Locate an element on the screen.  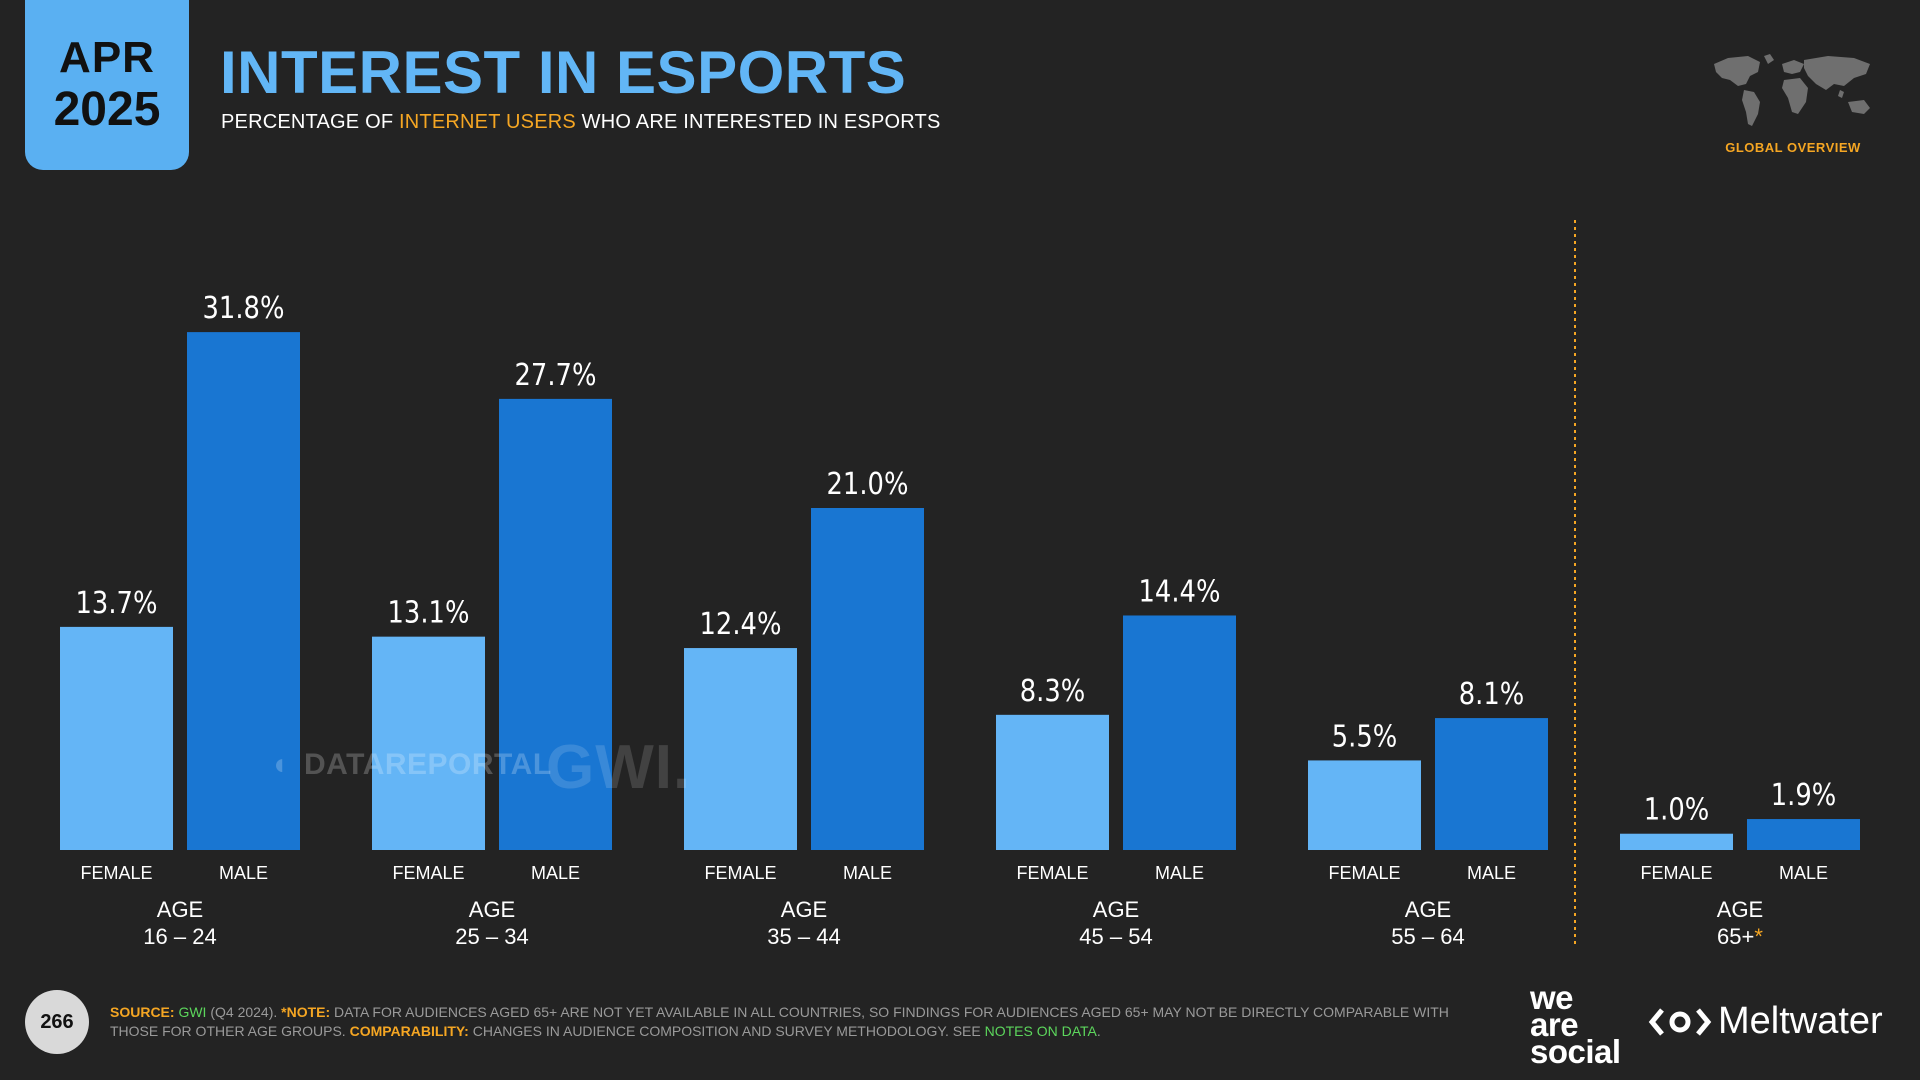
age-label-1: AGE is located at coordinates (492, 909).